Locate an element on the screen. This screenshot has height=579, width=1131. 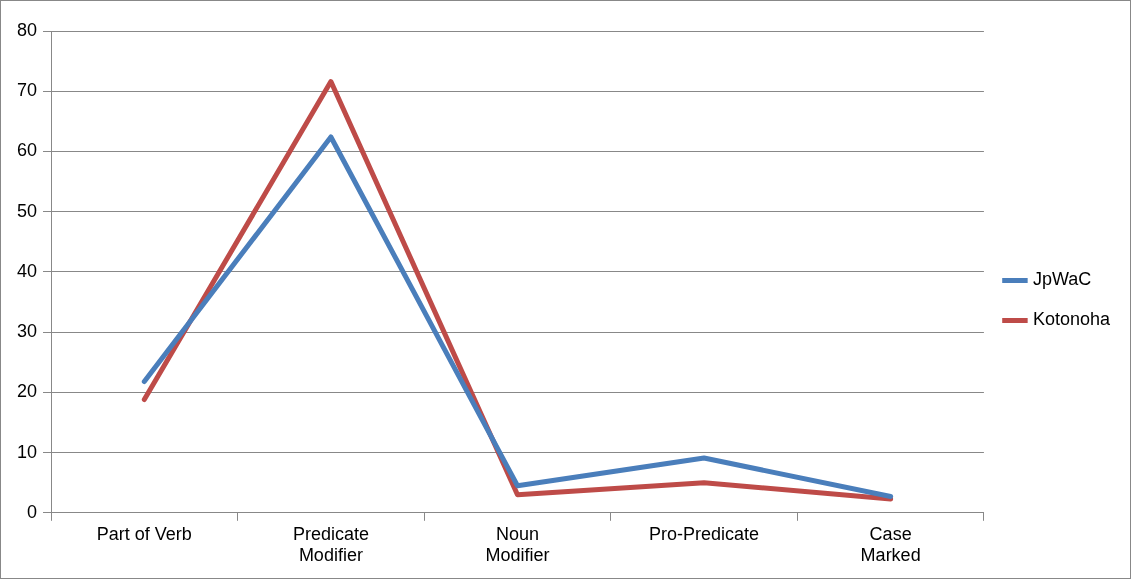
y-tick-label: 60 is located at coordinates (27, 150).